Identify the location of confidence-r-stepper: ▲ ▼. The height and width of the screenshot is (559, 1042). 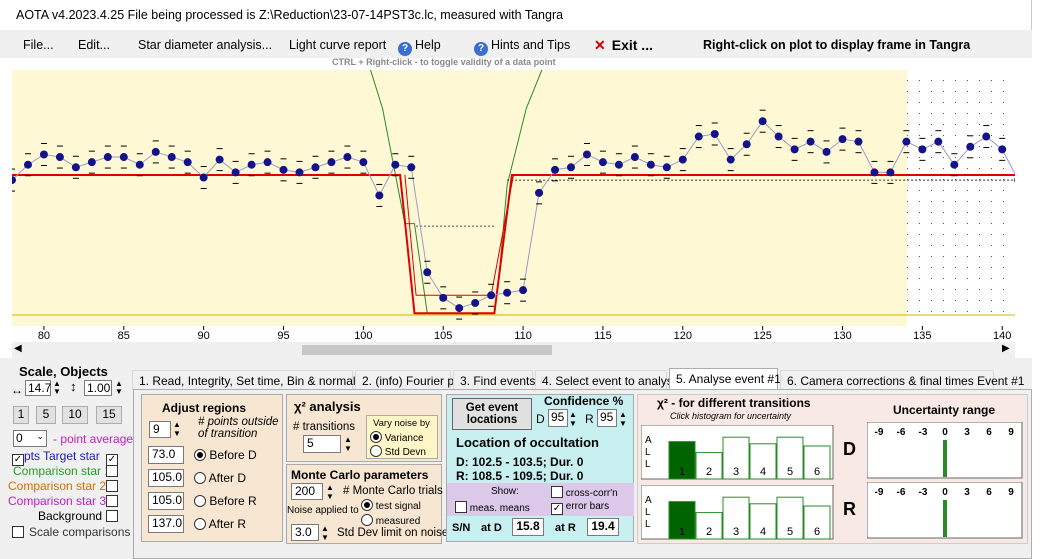
(623, 419).